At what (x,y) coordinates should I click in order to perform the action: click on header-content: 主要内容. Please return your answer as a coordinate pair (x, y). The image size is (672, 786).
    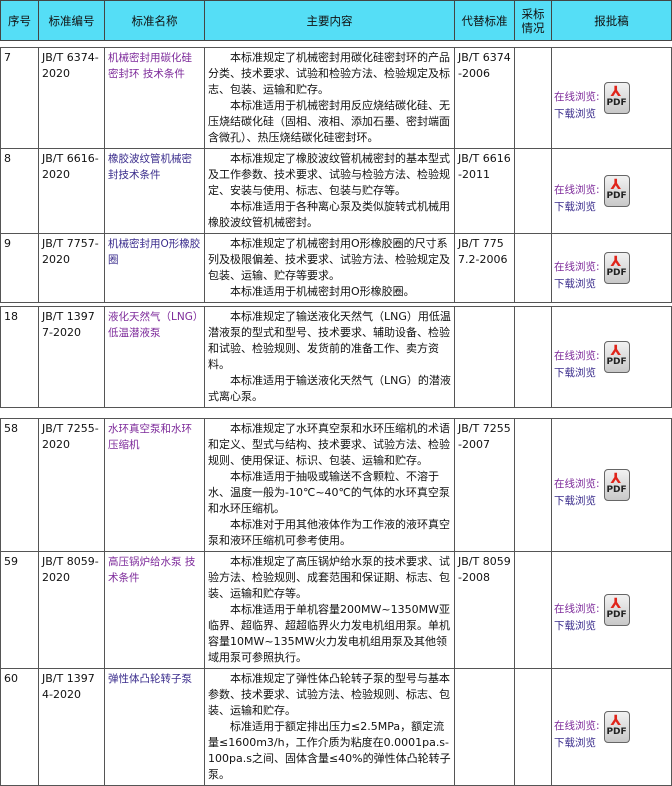
    Looking at the image, I should click on (329, 20).